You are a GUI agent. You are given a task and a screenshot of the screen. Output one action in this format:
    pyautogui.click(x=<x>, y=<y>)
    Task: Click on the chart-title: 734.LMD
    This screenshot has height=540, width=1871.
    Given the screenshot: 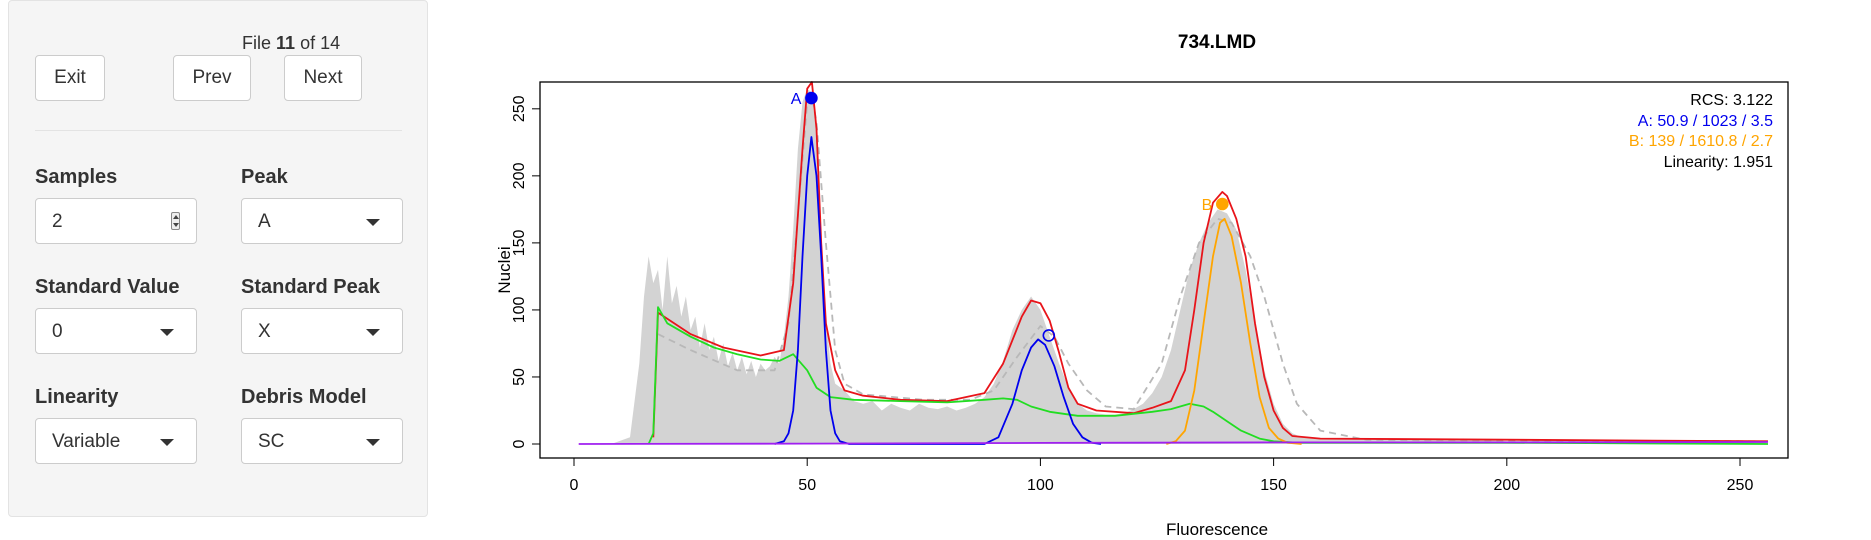 What is the action you would take?
    pyautogui.click(x=1217, y=42)
    